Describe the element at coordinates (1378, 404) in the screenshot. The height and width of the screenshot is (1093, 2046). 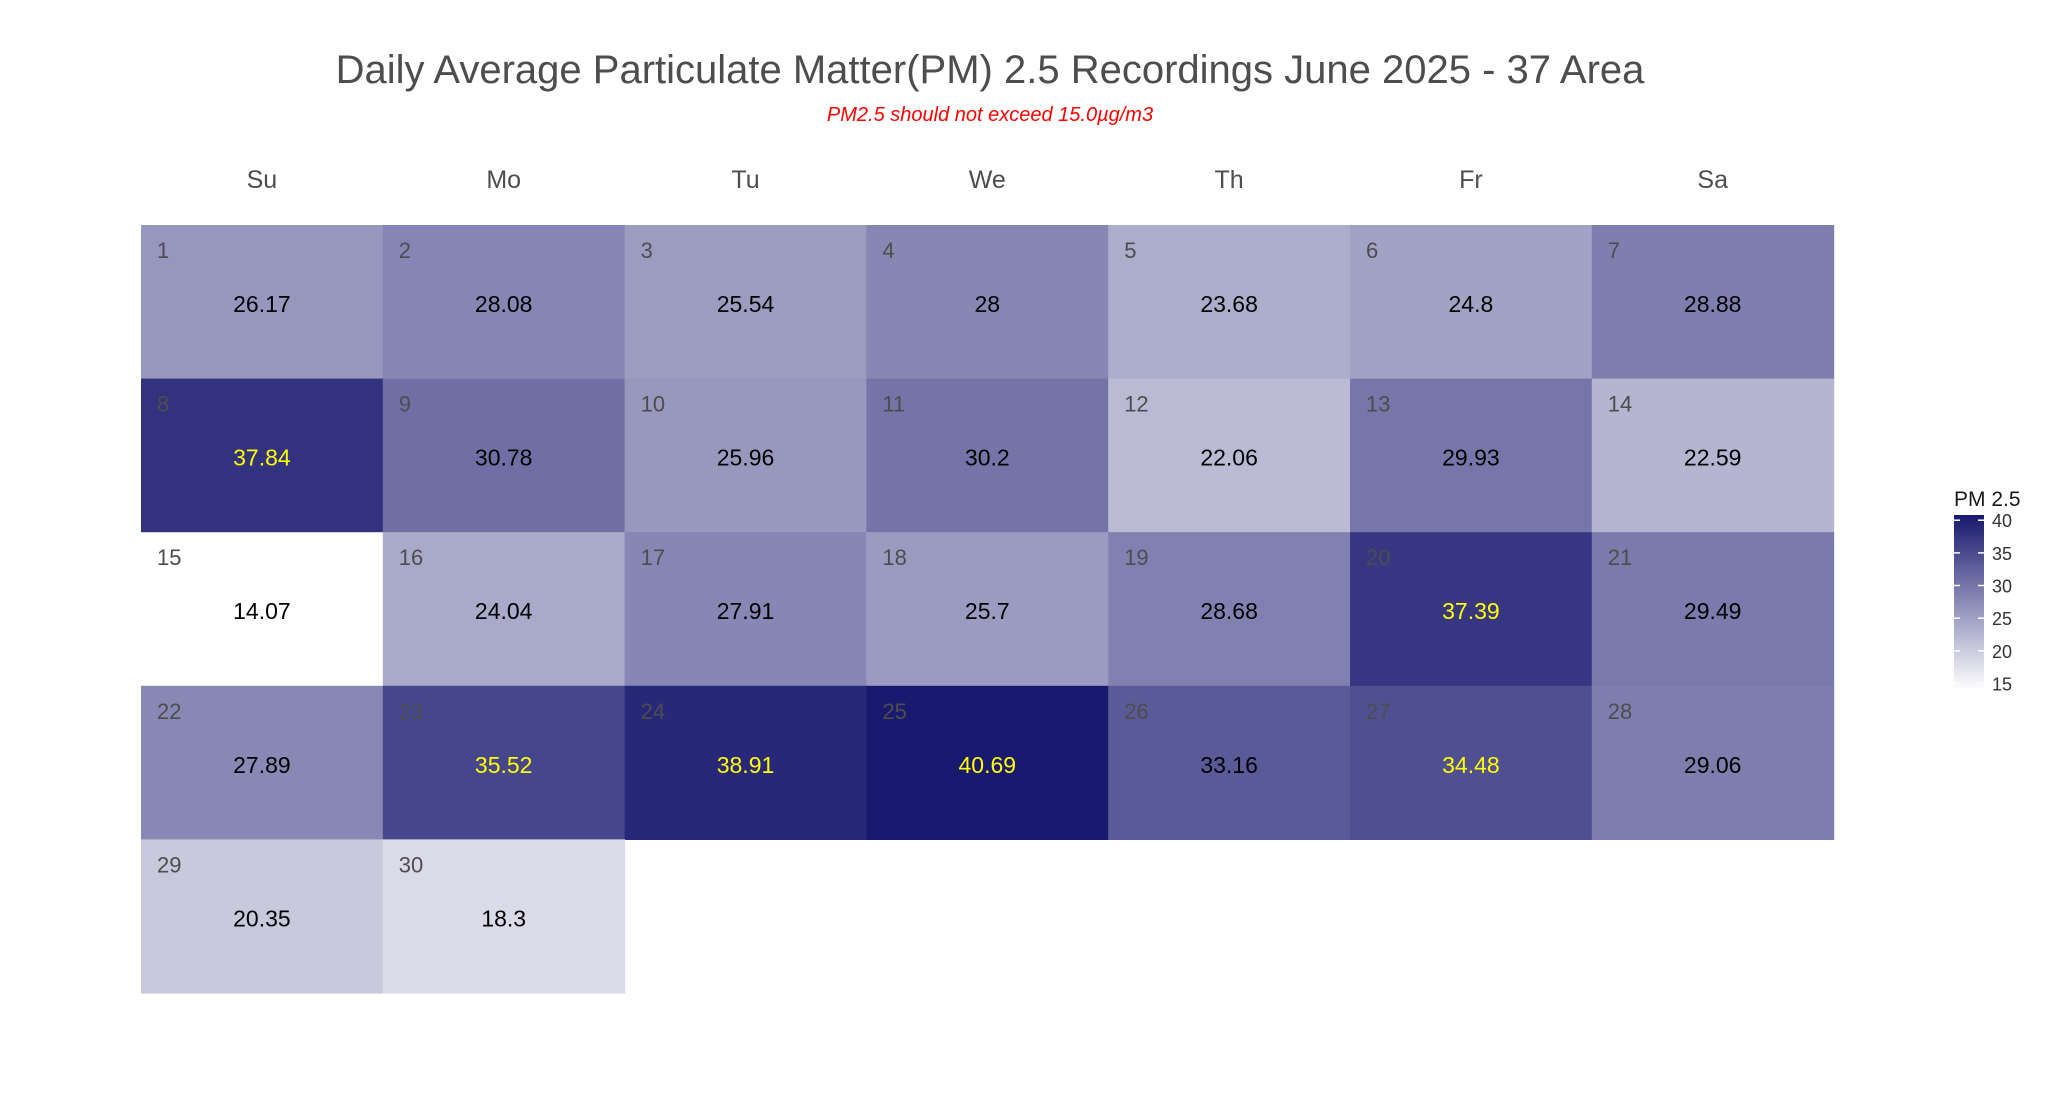
I see `day-number-13: 13` at that location.